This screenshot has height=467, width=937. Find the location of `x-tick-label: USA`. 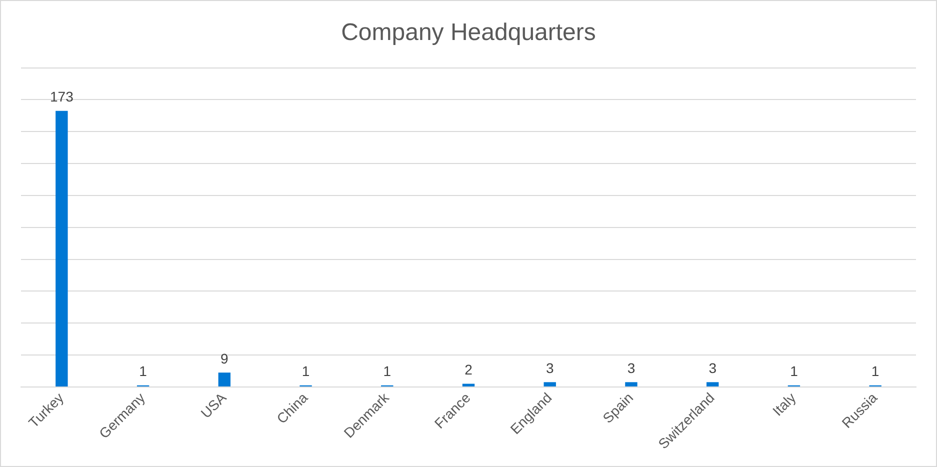

x-tick-label: USA is located at coordinates (214, 405).